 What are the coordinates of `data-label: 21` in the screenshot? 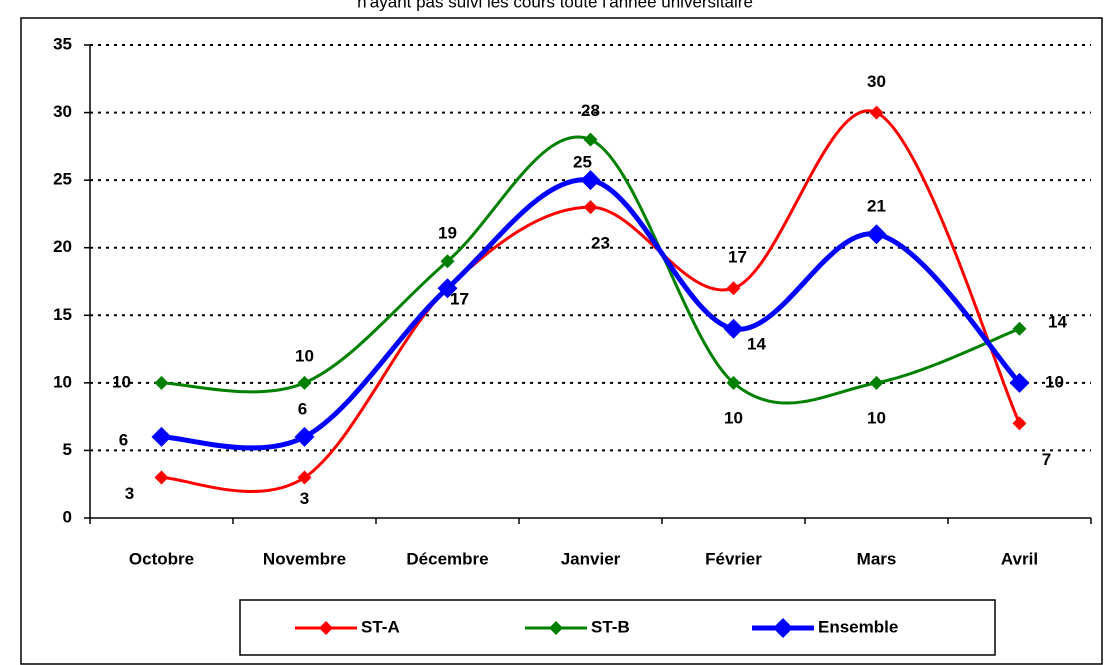 It's located at (876, 206).